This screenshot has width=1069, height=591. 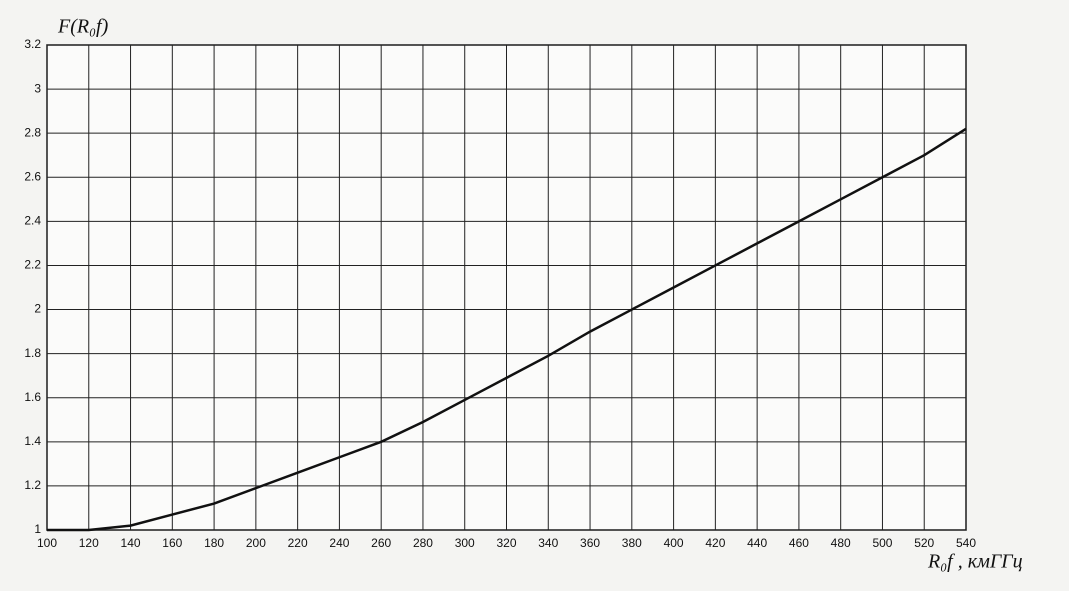 I want to click on x-tick-label: 180, so click(x=214, y=543).